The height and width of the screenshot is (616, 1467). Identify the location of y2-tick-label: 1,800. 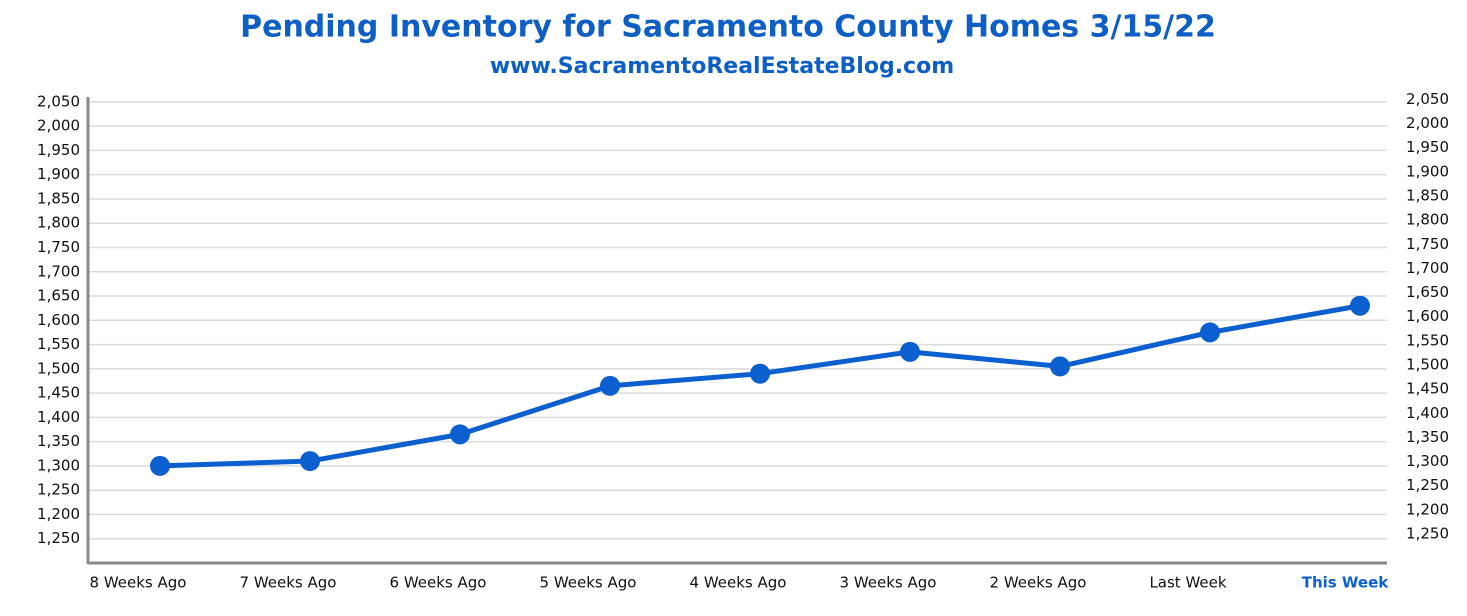
(1427, 220).